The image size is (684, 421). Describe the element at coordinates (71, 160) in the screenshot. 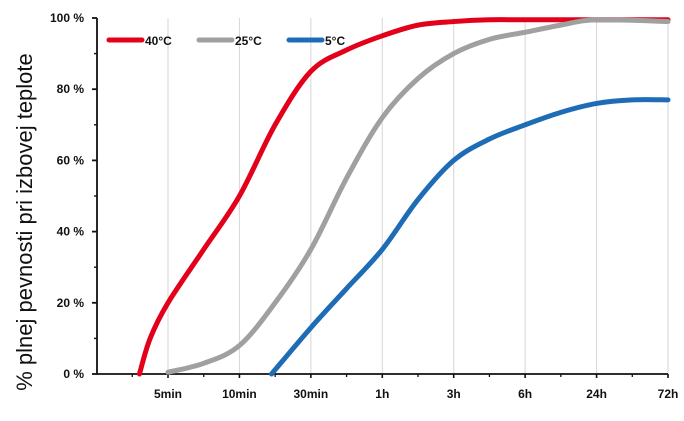

I see `y-tick-label: 60 %` at that location.